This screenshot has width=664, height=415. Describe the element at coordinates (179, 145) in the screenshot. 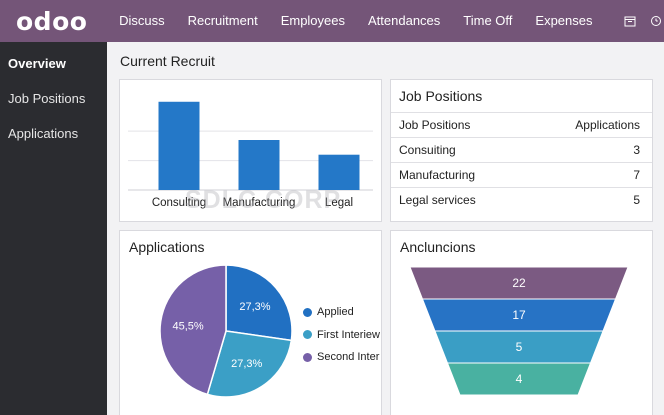

I see `bar-consulting` at that location.